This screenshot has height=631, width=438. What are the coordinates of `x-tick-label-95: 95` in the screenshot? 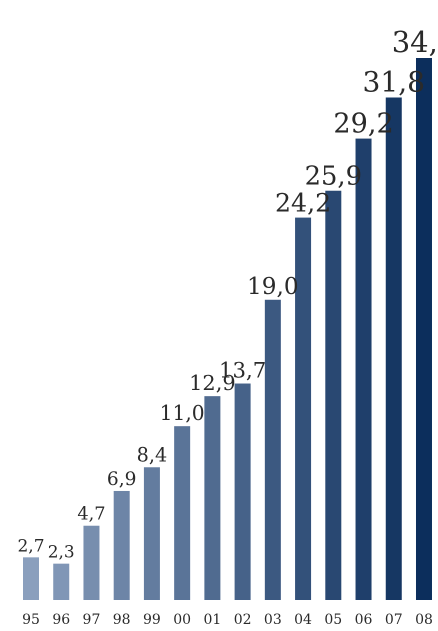 It's located at (31, 620).